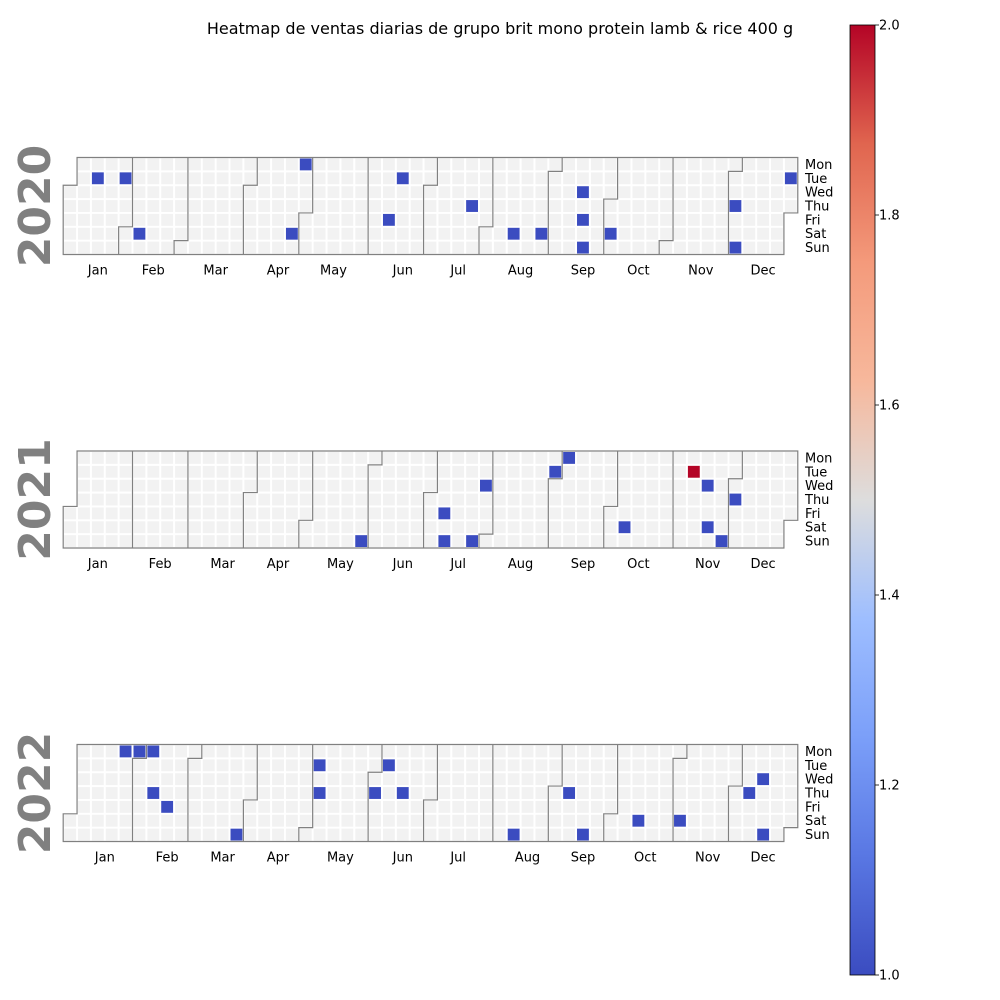 This screenshot has width=1000, height=1000. What do you see at coordinates (35, 206) in the screenshot?
I see `year-label: 2020` at bounding box center [35, 206].